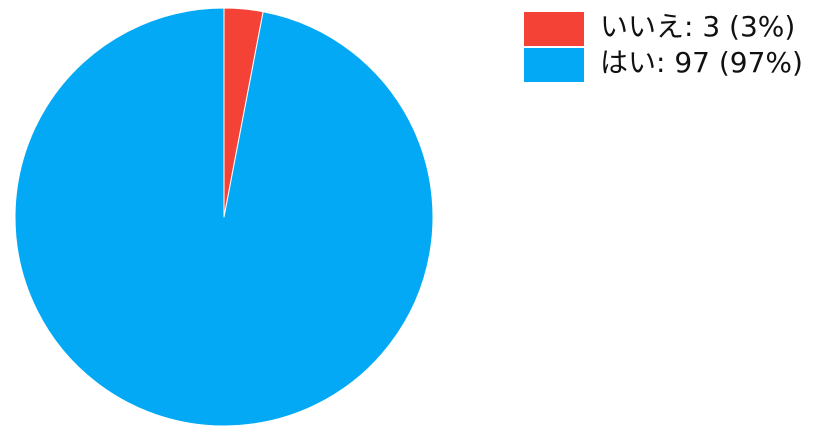 The image size is (823, 426). I want to click on legend-item-yes: はい: 97 (97%), so click(672, 65).